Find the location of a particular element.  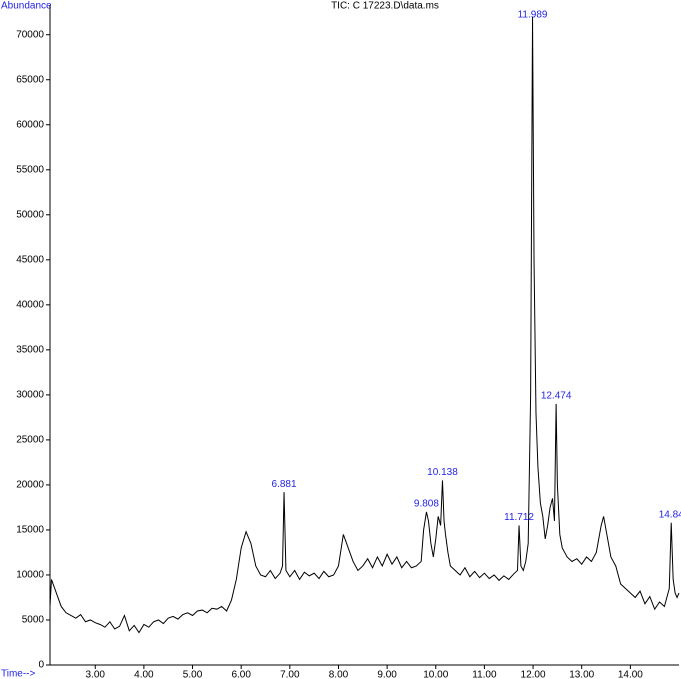

x-tick-label: 4.00 is located at coordinates (144, 674).